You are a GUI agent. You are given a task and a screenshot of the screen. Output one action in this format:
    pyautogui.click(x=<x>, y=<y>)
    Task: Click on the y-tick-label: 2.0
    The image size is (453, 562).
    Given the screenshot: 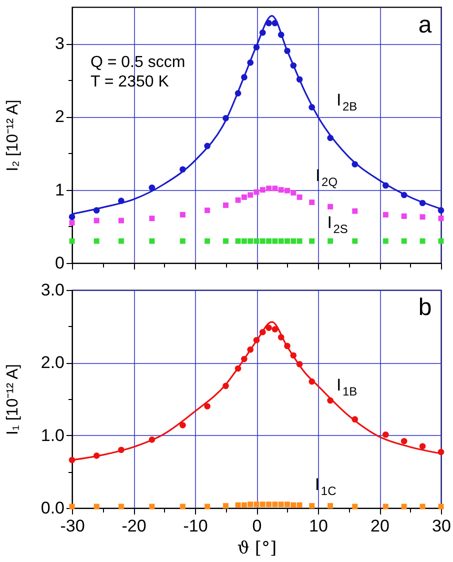 What is the action you would take?
    pyautogui.click(x=52, y=362)
    